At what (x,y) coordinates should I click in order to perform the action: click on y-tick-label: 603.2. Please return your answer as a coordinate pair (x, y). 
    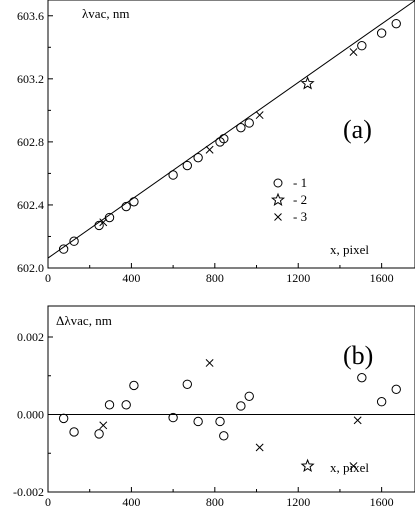
    Looking at the image, I should click on (30, 79).